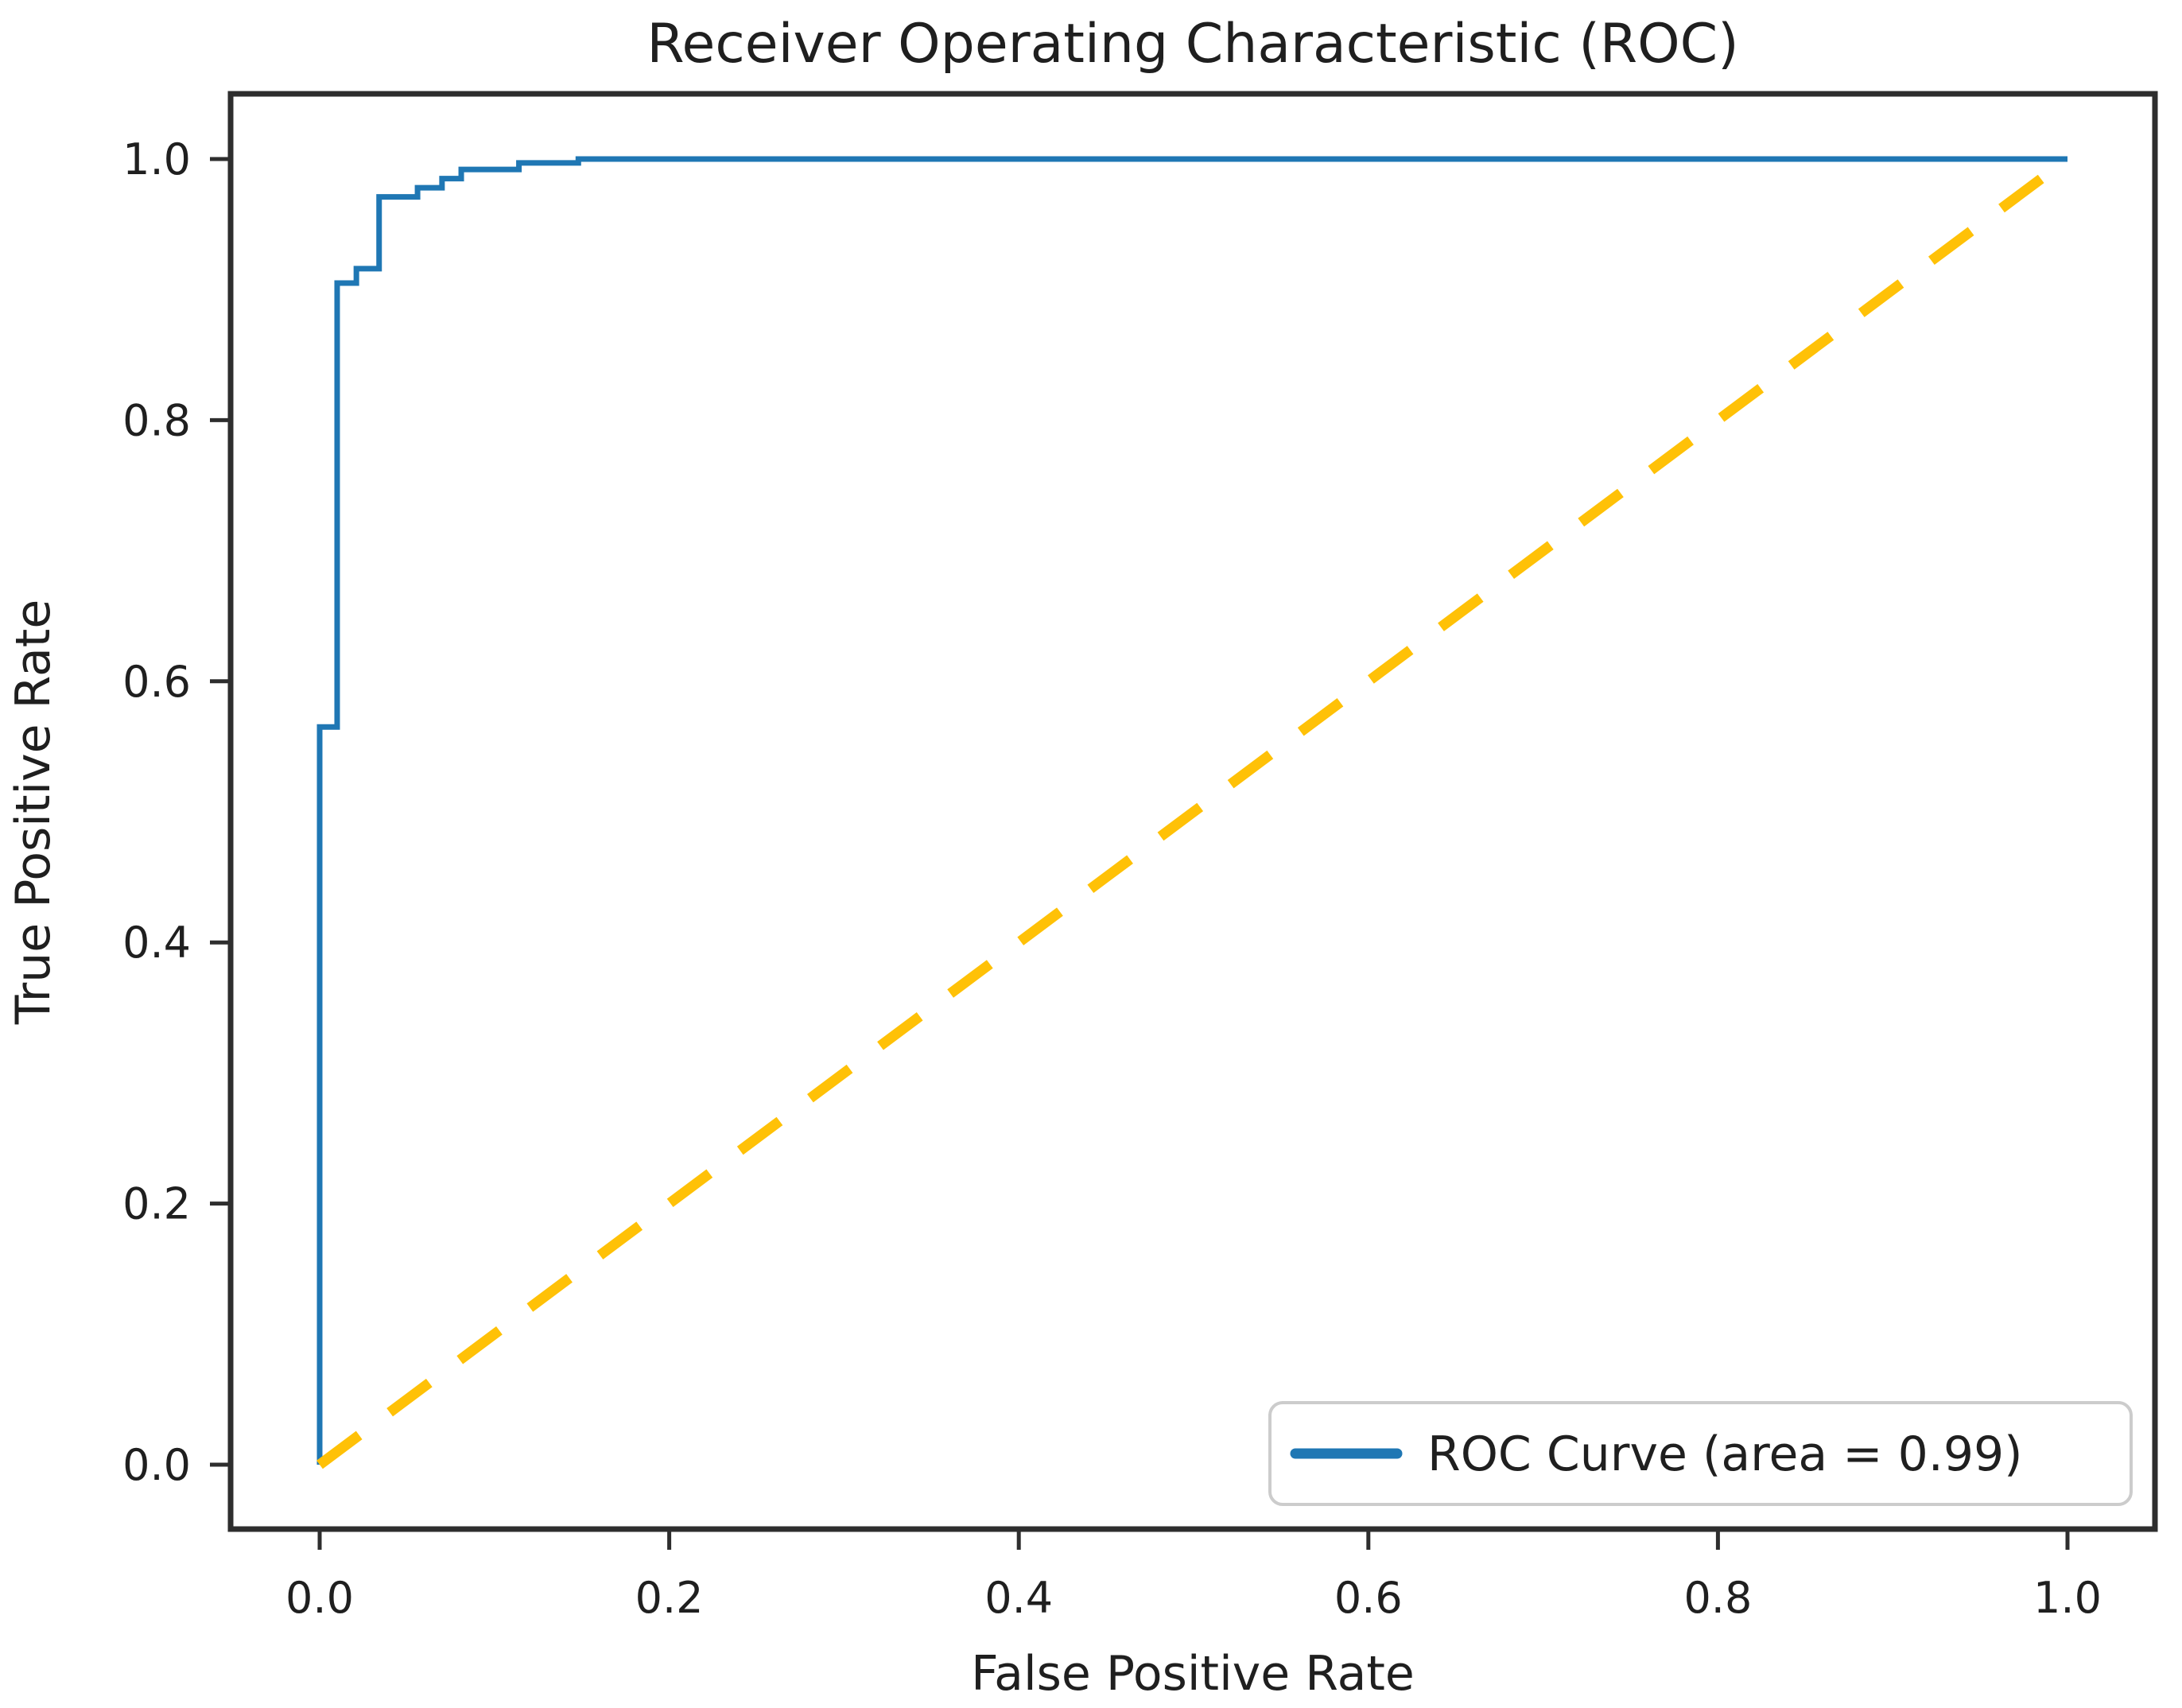  What do you see at coordinates (156, 159) in the screenshot?
I see `y-tick-label: 1.0` at bounding box center [156, 159].